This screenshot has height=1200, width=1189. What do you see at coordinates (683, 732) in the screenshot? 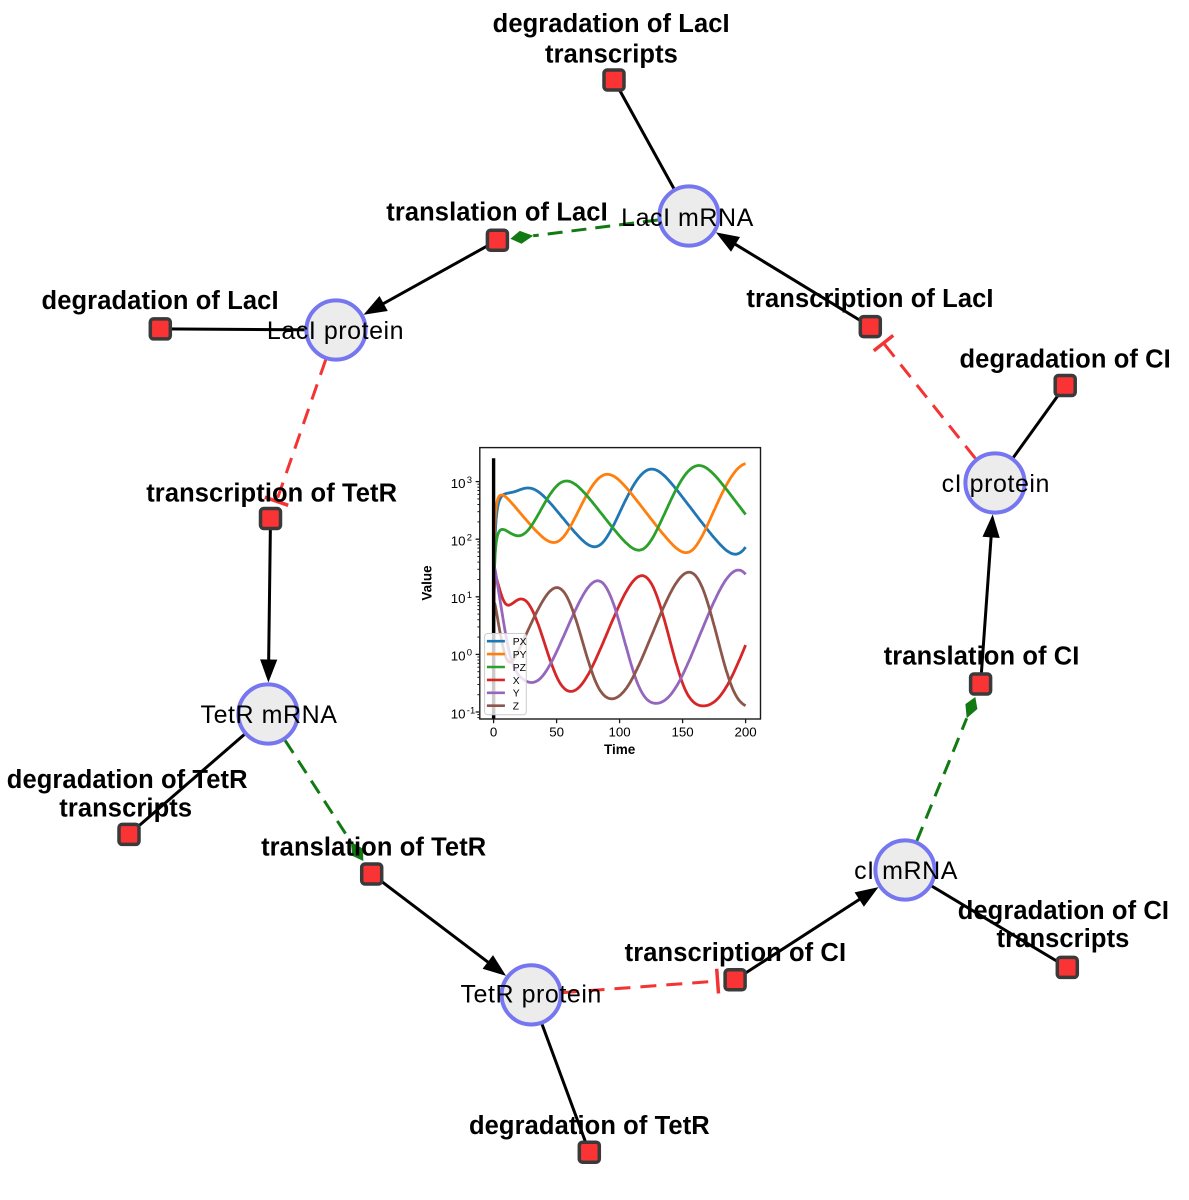
I see `svg-text: 150` at bounding box center [683, 732].